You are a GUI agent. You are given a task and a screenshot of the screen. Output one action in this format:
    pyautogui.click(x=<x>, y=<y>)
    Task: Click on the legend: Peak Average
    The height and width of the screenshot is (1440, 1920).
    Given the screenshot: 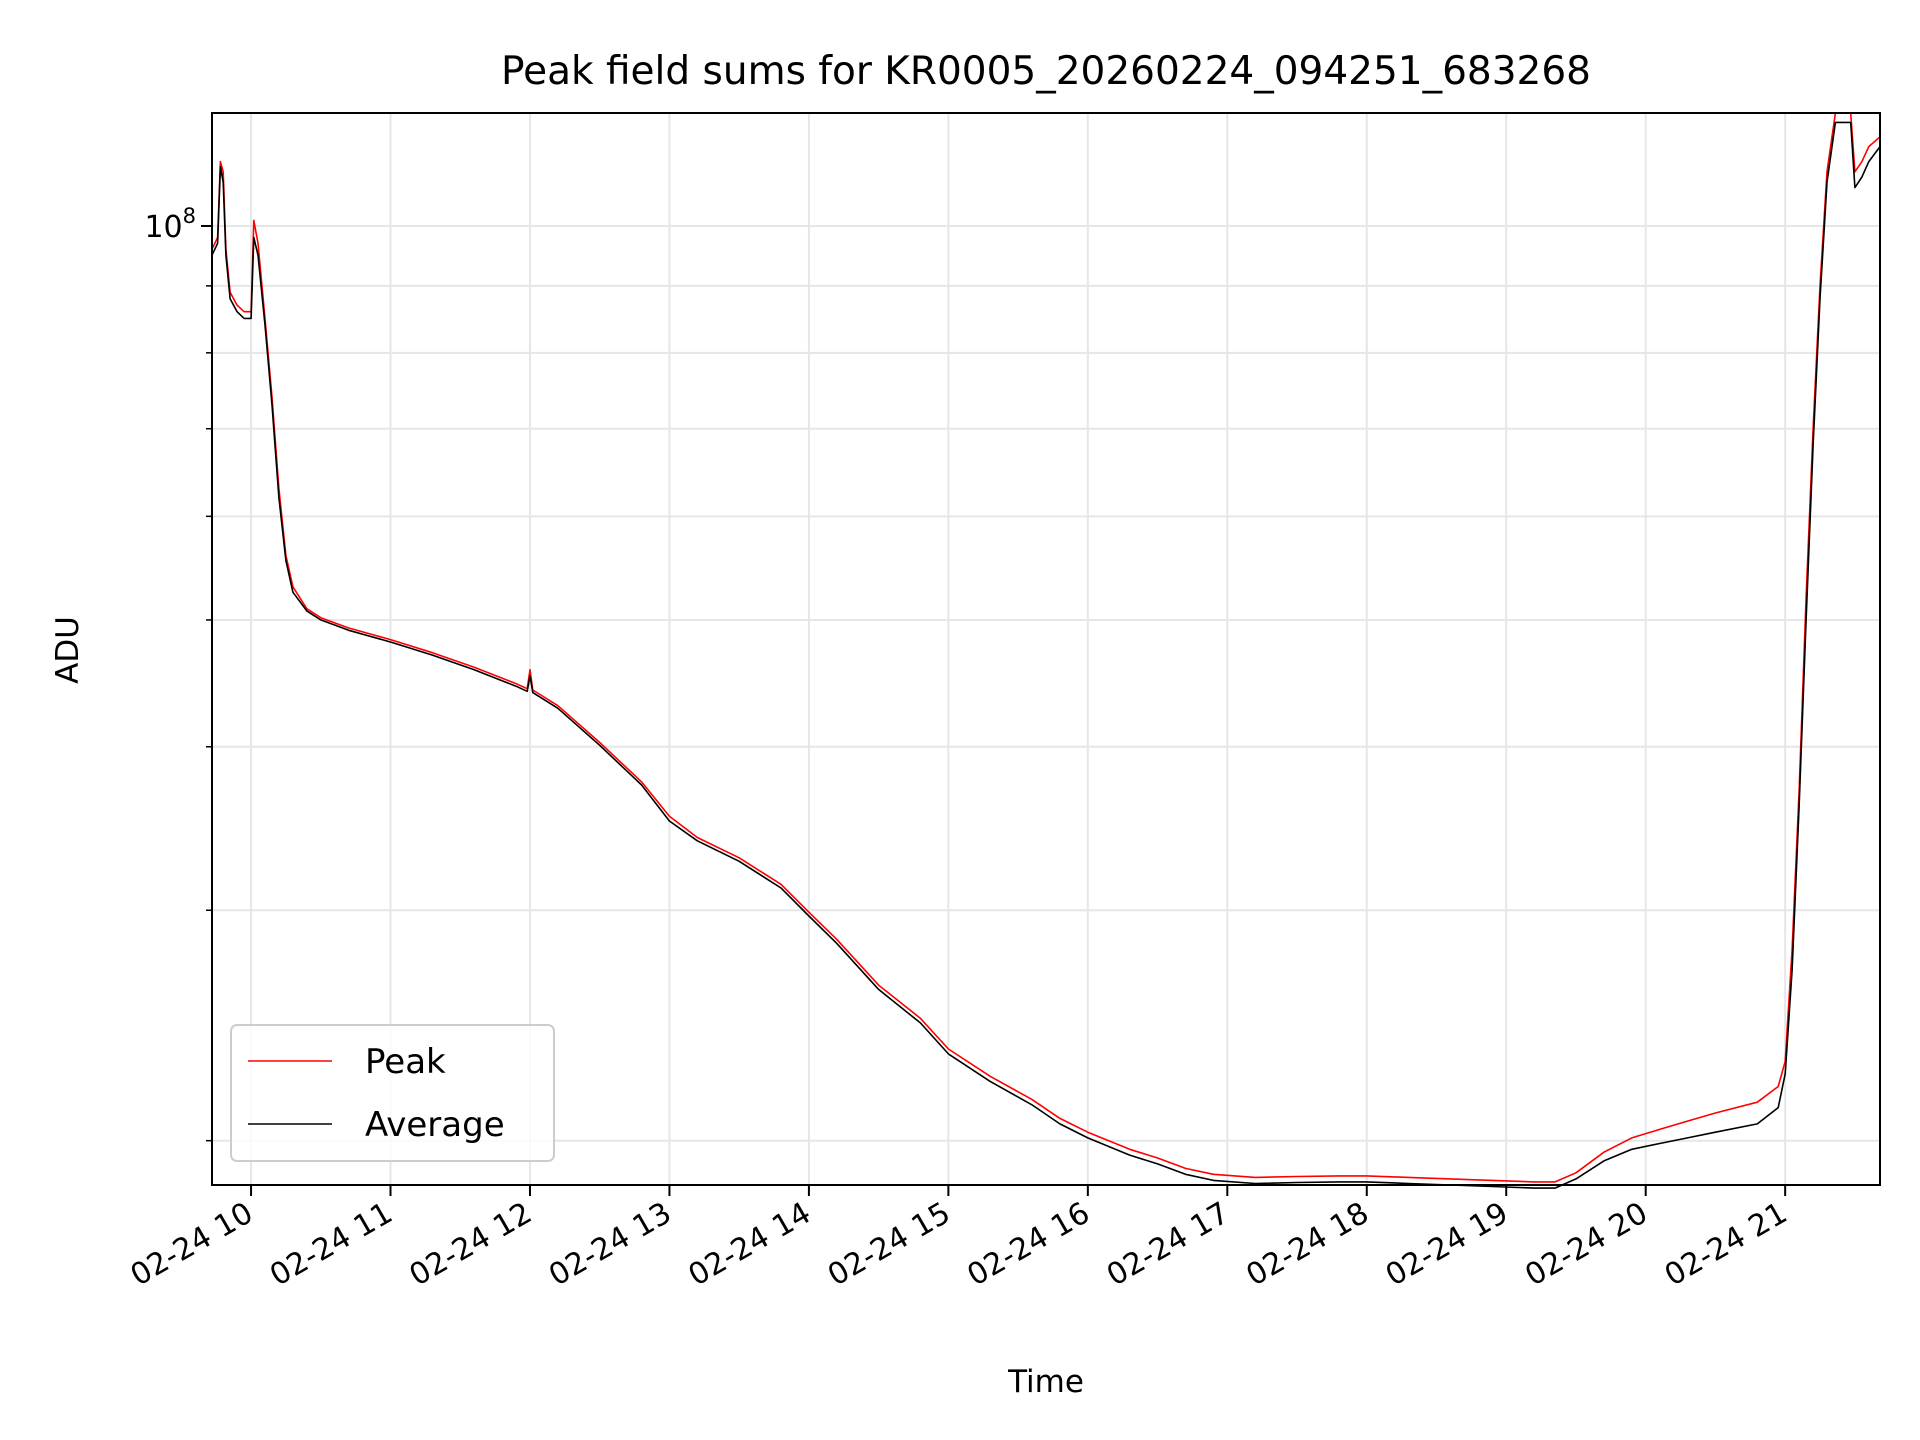 What is the action you would take?
    pyautogui.click(x=392, y=1093)
    